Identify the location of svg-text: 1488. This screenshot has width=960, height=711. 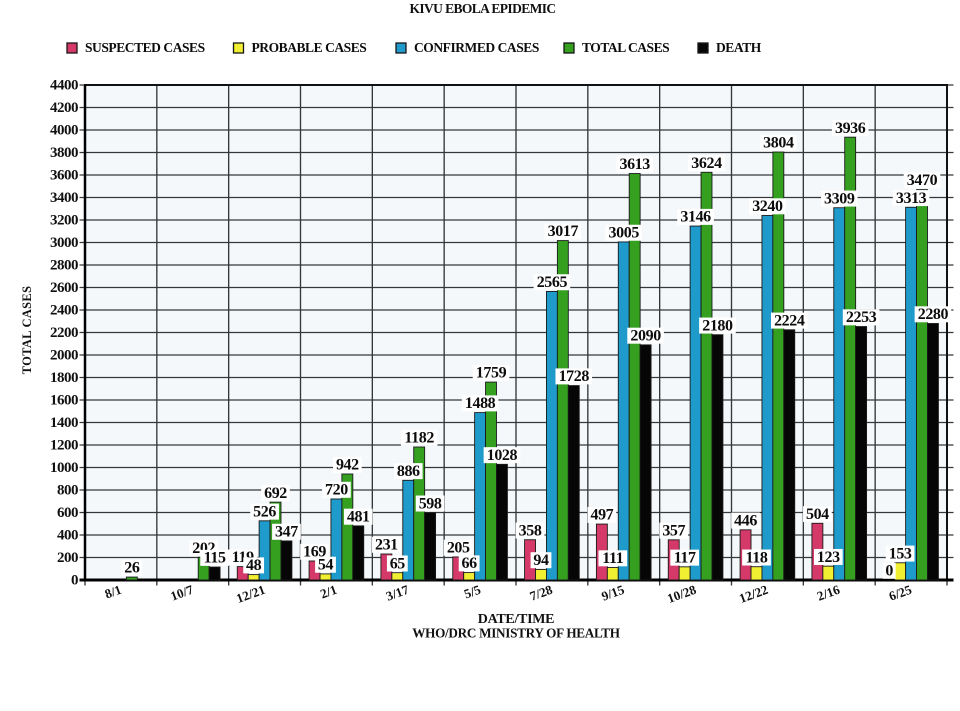
(480, 403).